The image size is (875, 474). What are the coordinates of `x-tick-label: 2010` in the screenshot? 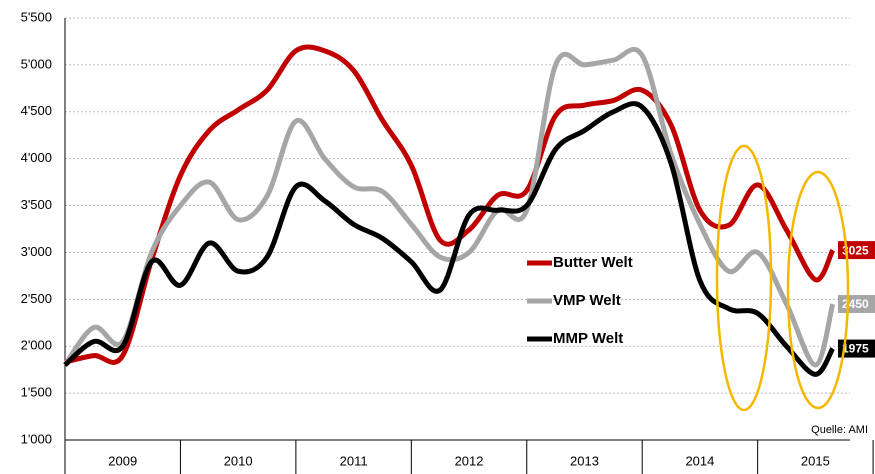 It's located at (238, 460).